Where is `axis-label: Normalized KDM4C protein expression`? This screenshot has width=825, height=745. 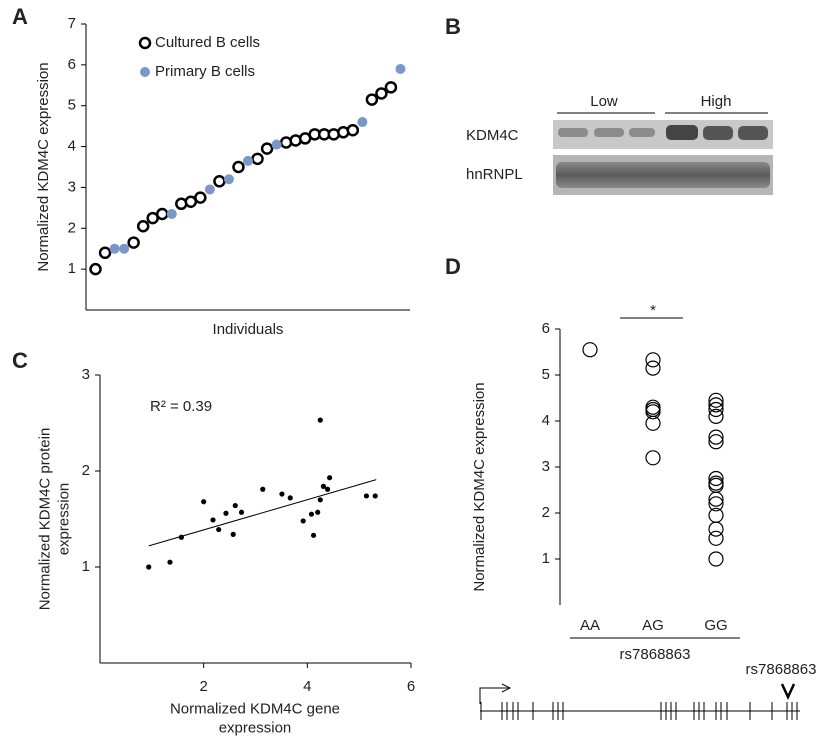 axis-label: Normalized KDM4C protein expression is located at coordinates (54, 519).